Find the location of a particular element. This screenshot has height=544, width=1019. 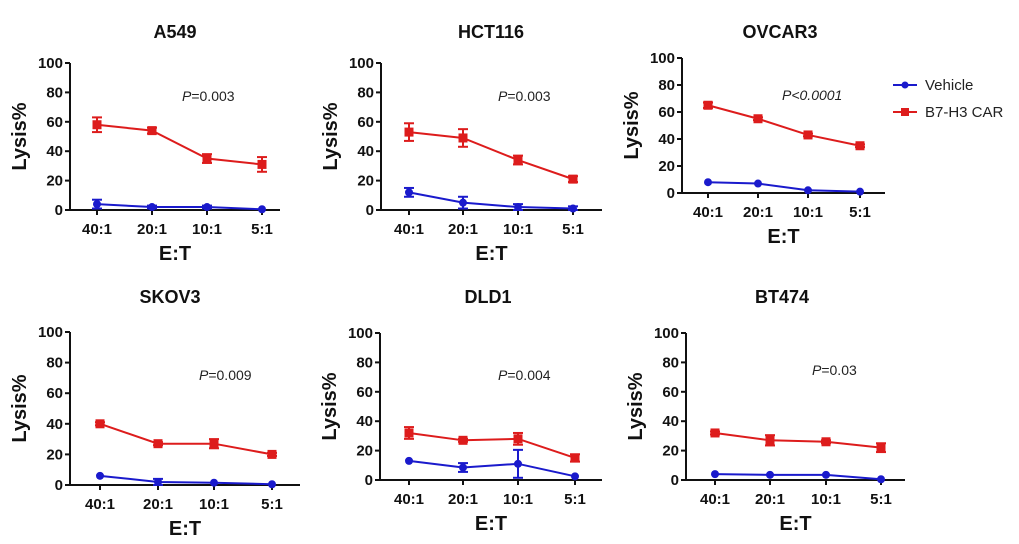

p-value: <0.0001 is located at coordinates (816, 95).